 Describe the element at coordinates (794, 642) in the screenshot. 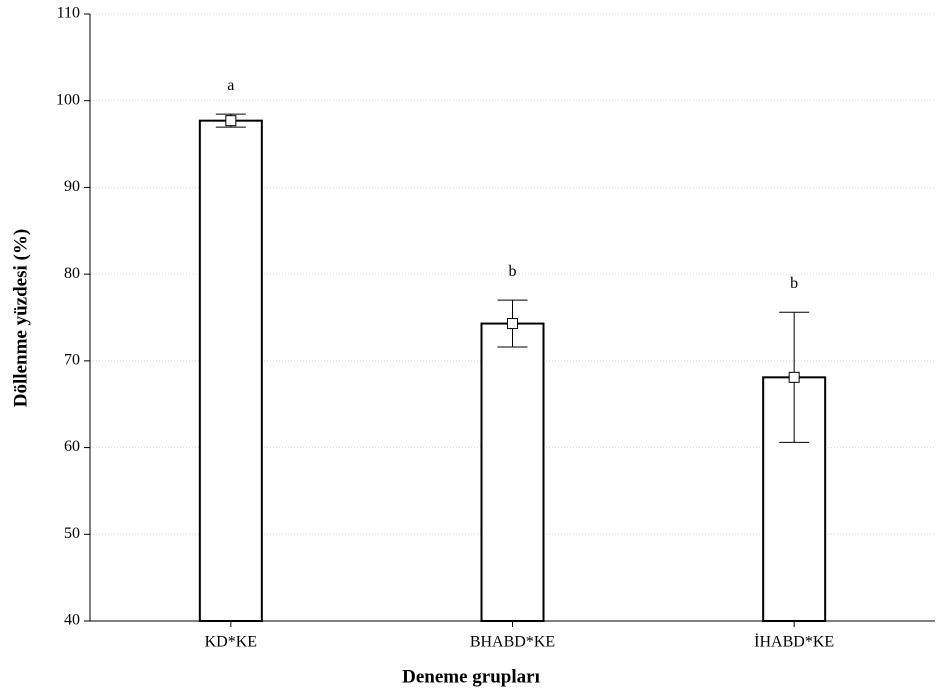

I see `x-tick-label: İHABD*KE` at that location.